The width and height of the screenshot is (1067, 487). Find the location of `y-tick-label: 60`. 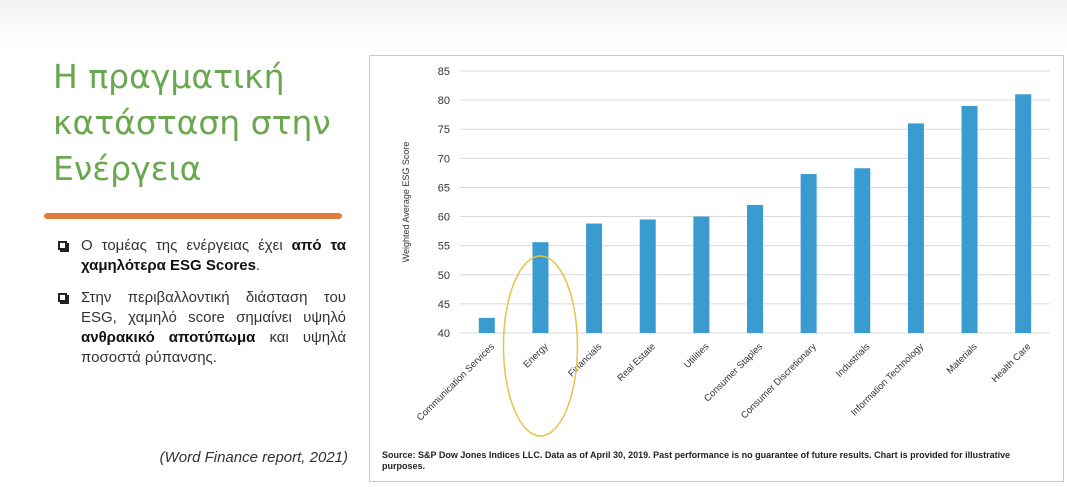

y-tick-label: 60 is located at coordinates (444, 218).